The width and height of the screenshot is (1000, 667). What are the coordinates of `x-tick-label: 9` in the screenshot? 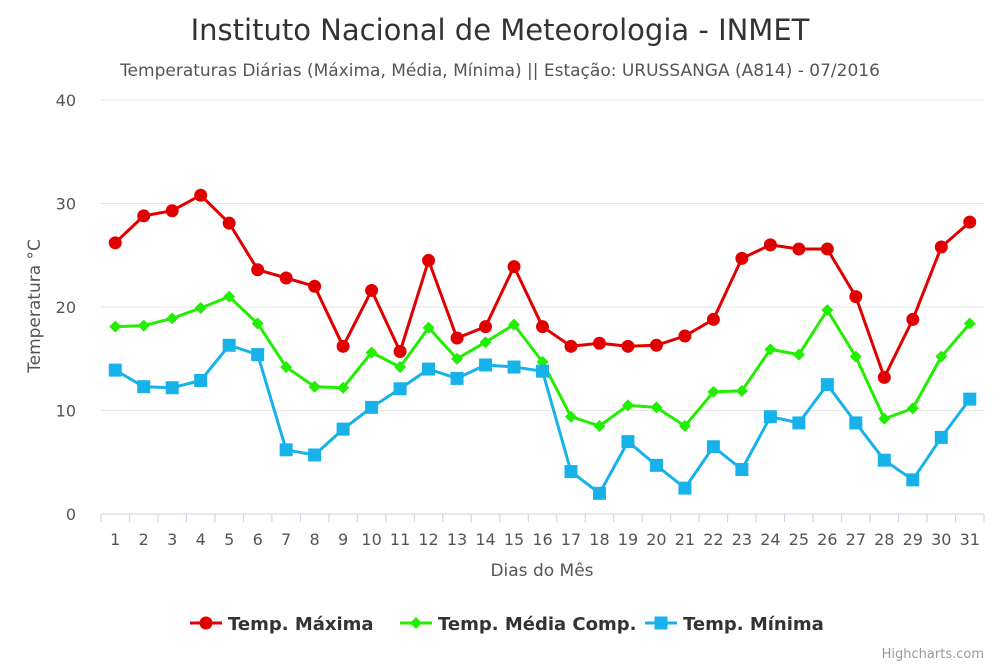 It's located at (343, 539).